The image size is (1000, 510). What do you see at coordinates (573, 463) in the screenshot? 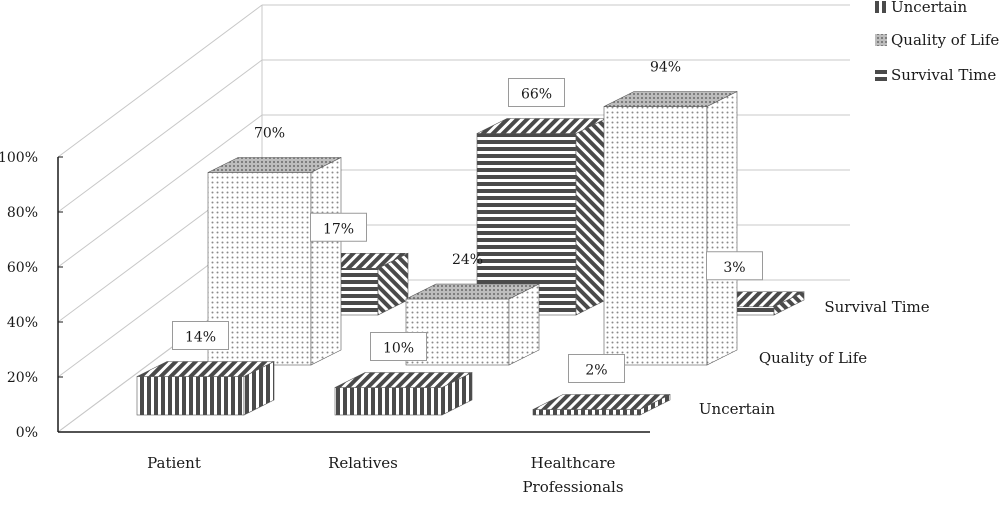
I see `x-tick-label-line: Healthcare` at bounding box center [573, 463].